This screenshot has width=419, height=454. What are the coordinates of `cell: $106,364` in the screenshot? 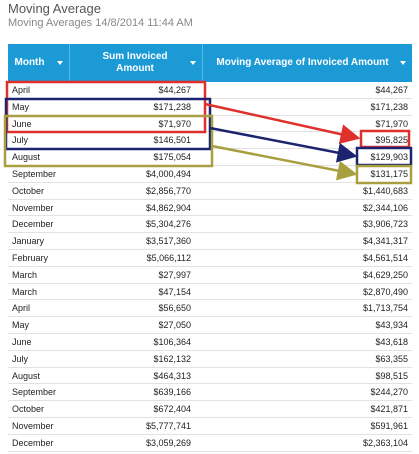 It's located at (172, 342).